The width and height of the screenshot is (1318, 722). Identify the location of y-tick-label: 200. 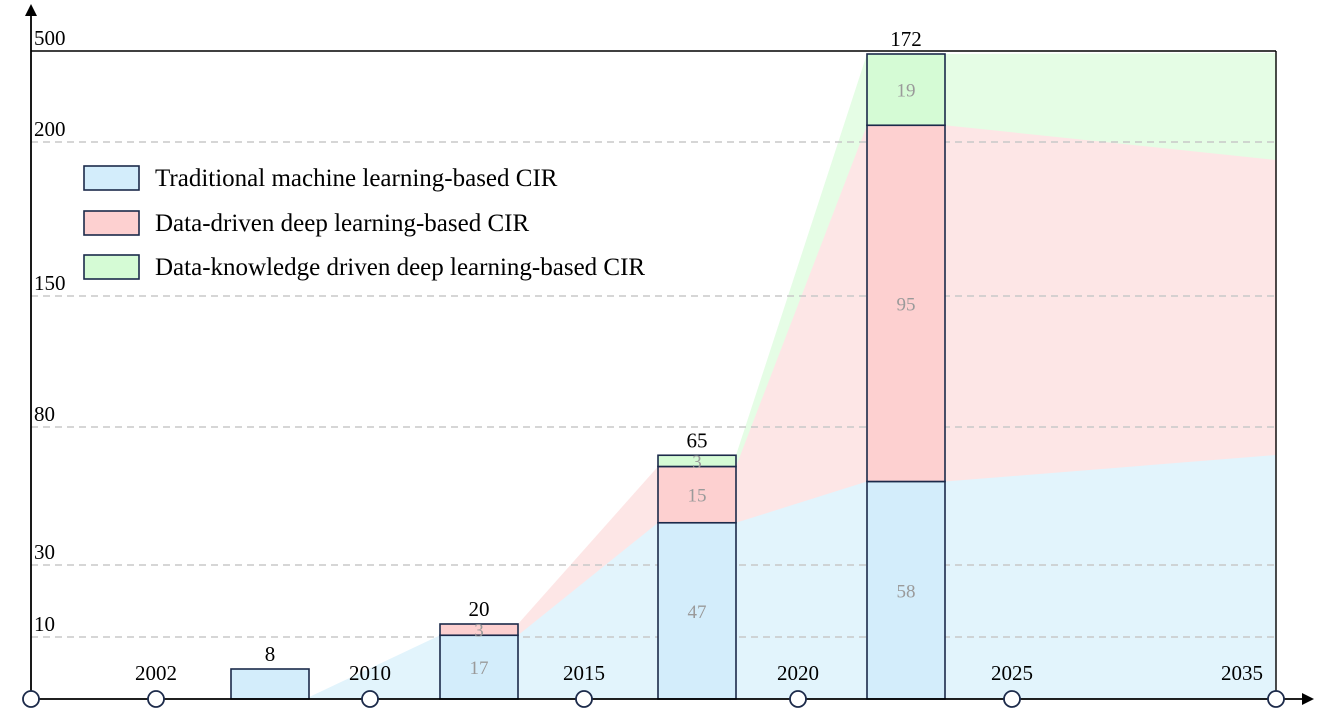
(50, 129).